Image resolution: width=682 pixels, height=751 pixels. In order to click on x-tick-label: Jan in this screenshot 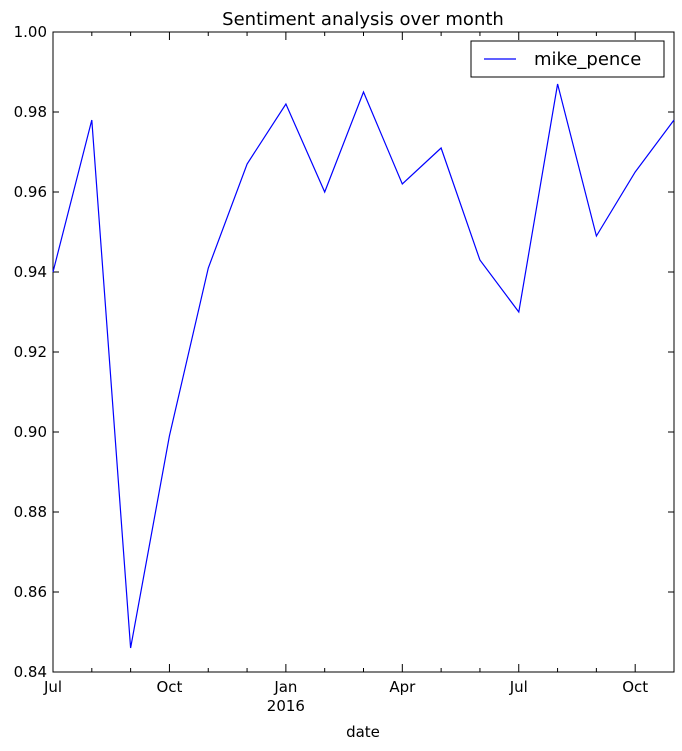, I will do `click(285, 687)`.